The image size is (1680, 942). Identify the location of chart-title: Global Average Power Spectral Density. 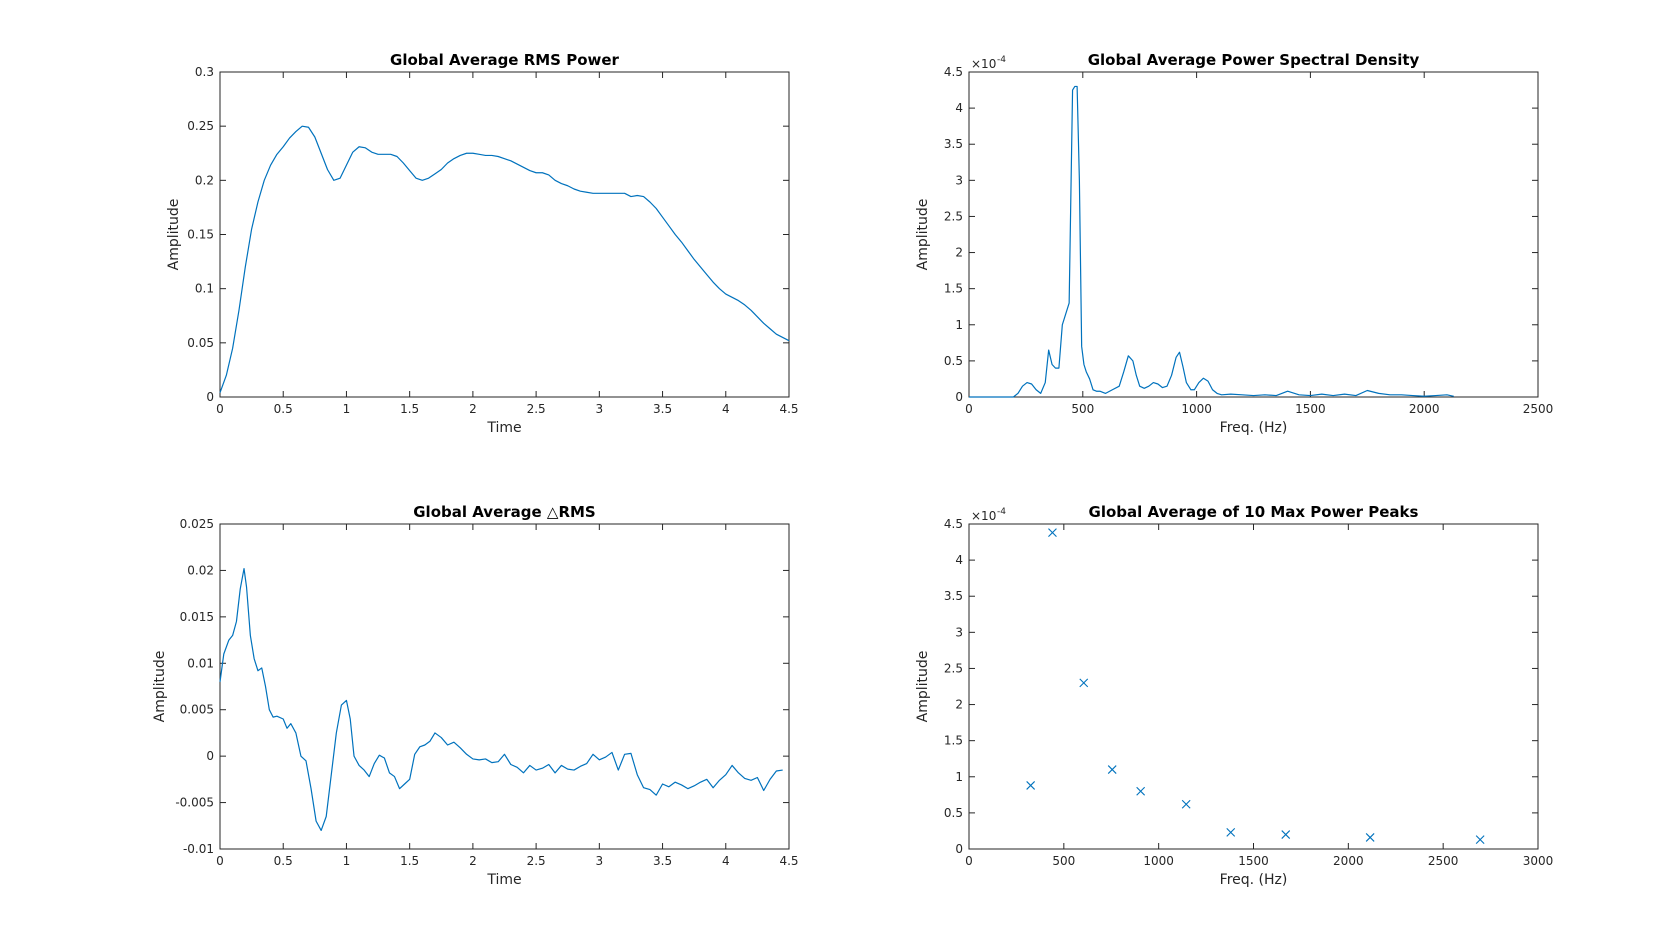
(1254, 60).